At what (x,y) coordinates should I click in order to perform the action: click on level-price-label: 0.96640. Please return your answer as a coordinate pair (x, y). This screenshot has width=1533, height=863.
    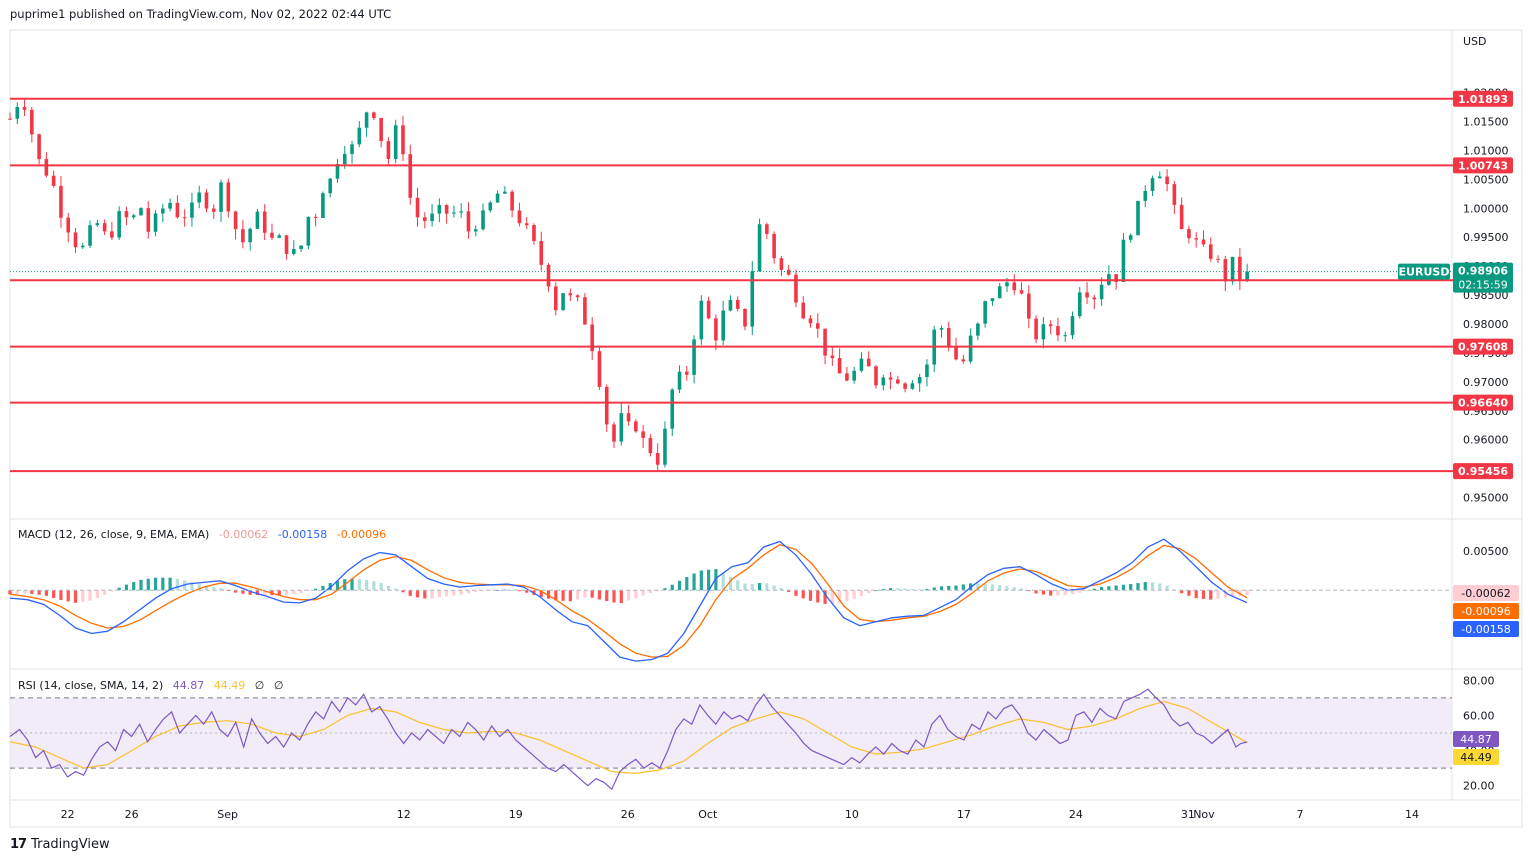
    Looking at the image, I should click on (1483, 403).